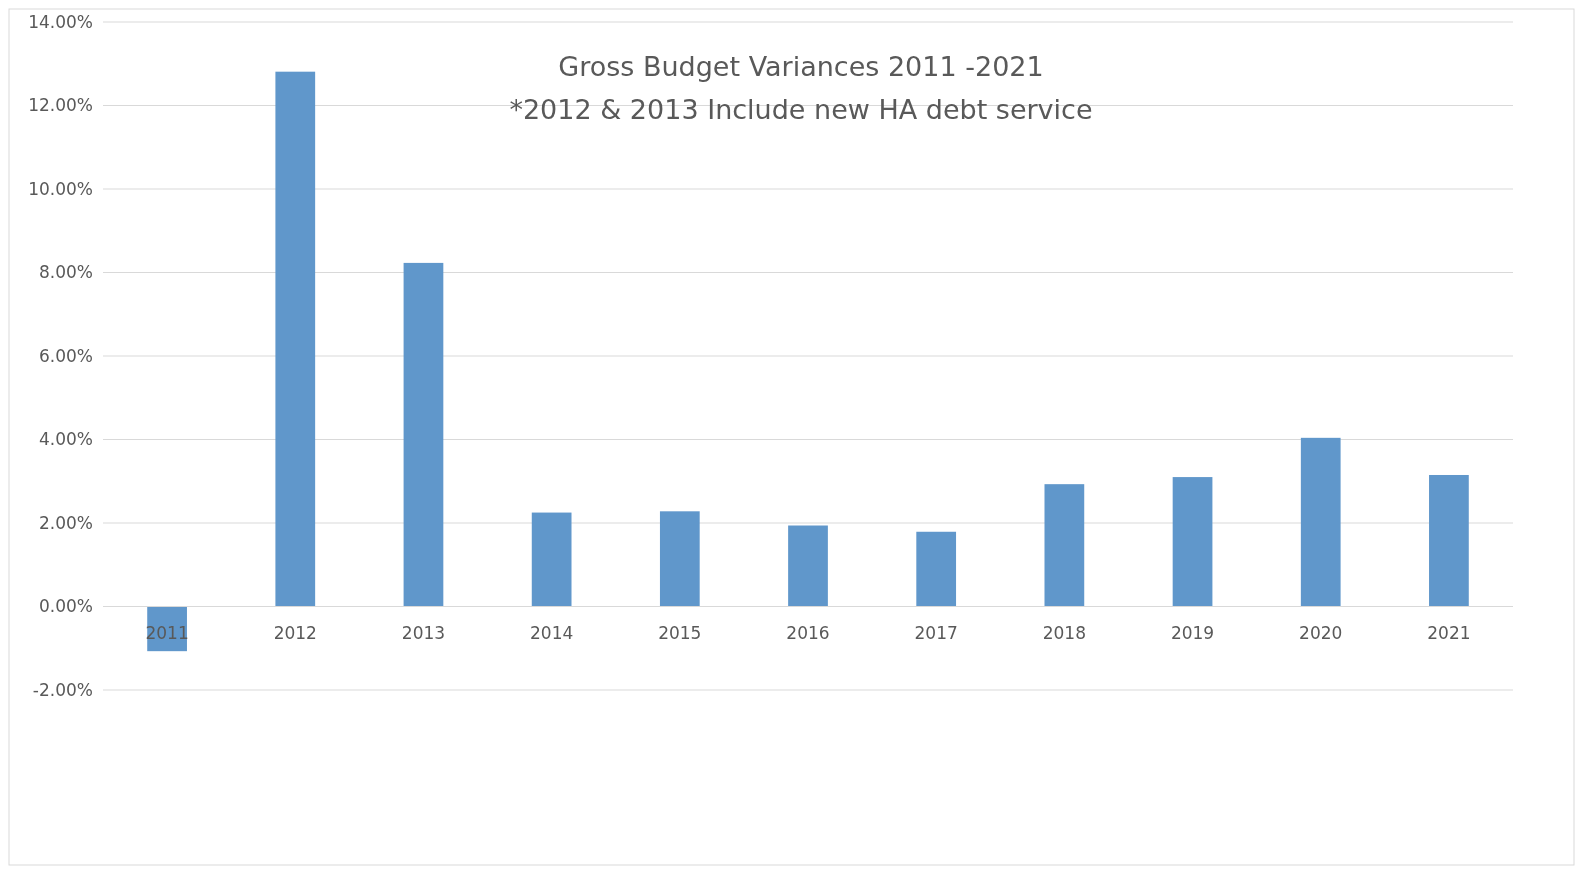 The image size is (1583, 874). Describe the element at coordinates (65, 522) in the screenshot. I see `y-tick-label: 2.00%` at that location.